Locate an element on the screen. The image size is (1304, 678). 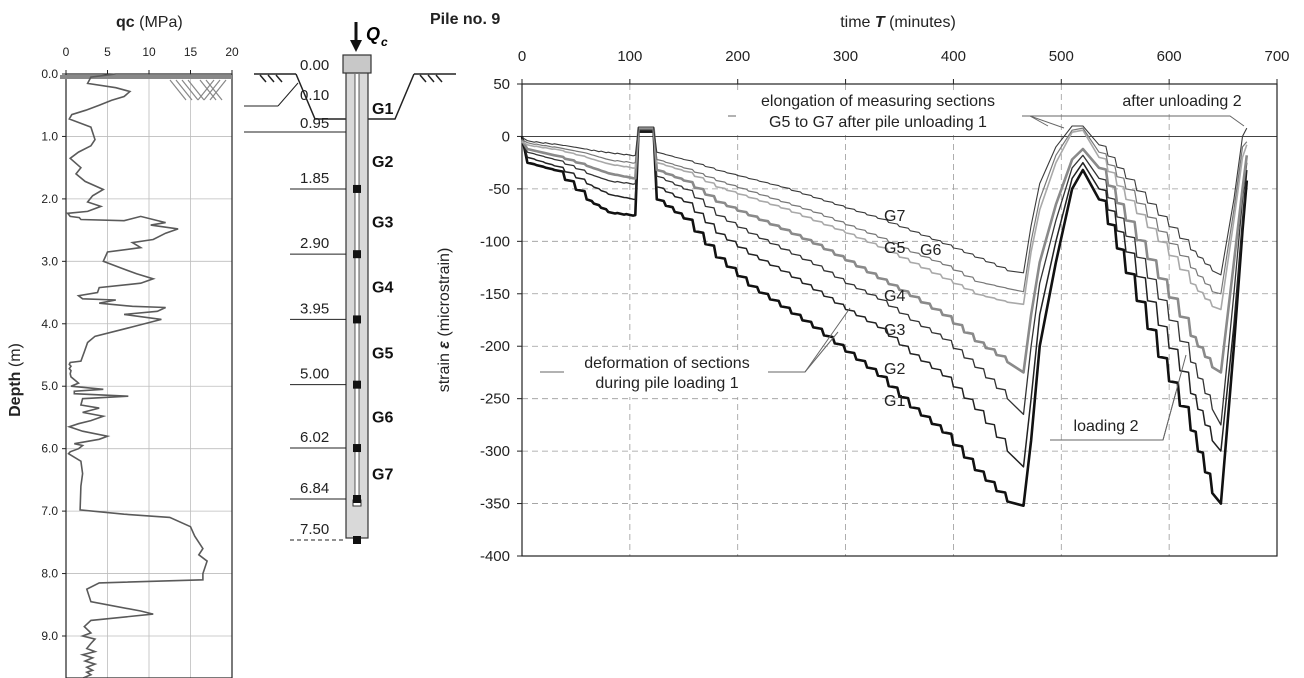
strain-y-tick-label: -350 is located at coordinates (495, 504).